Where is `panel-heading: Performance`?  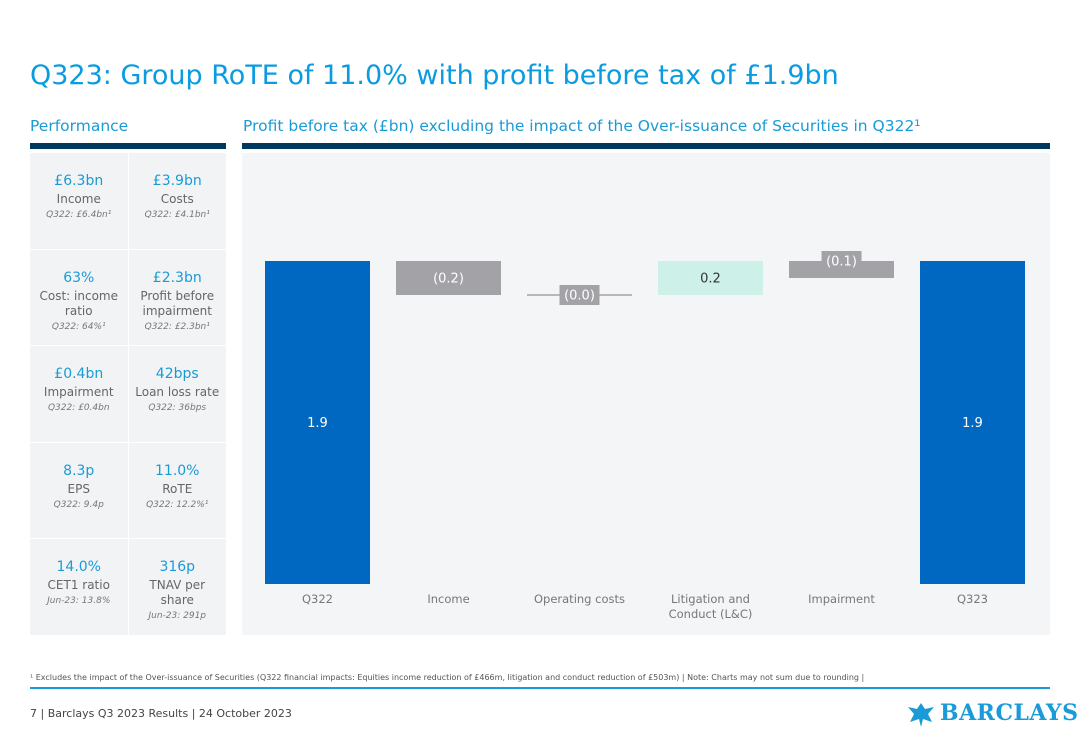
panel-heading: Performance is located at coordinates (79, 126).